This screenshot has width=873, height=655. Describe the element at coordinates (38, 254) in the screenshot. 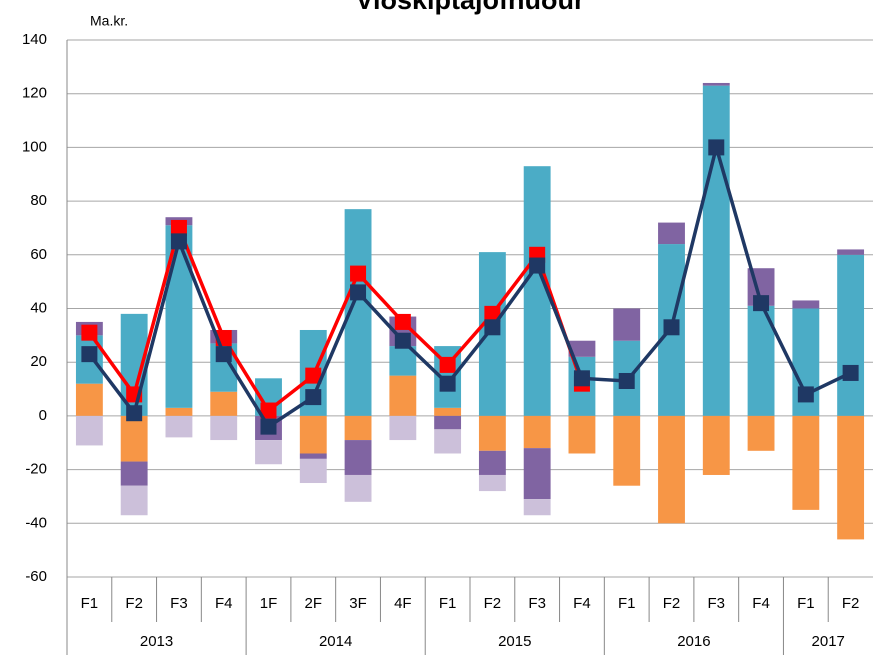

I see `y-tick-label: 60` at that location.